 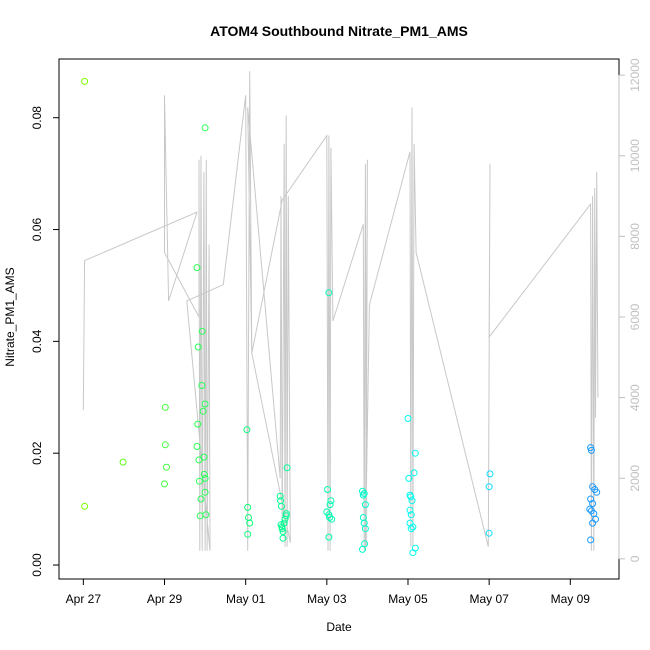 What do you see at coordinates (635, 478) in the screenshot?
I see `y2-tick-label: 2000` at bounding box center [635, 478].